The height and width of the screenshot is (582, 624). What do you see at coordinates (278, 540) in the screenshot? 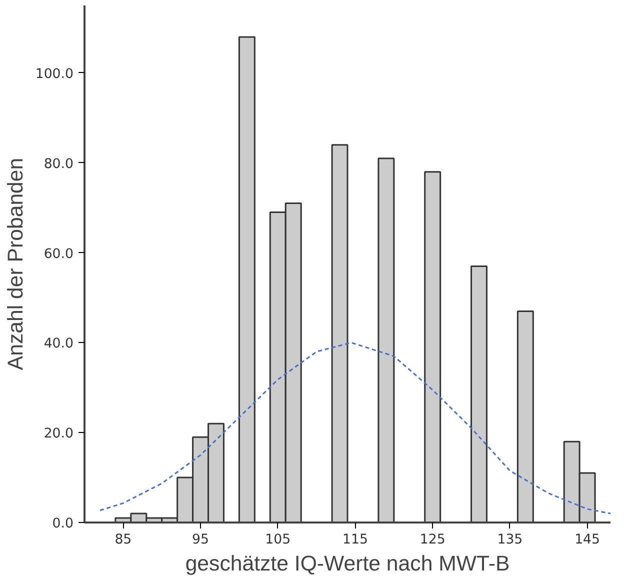
I see `x-tick-label: 105` at bounding box center [278, 540].